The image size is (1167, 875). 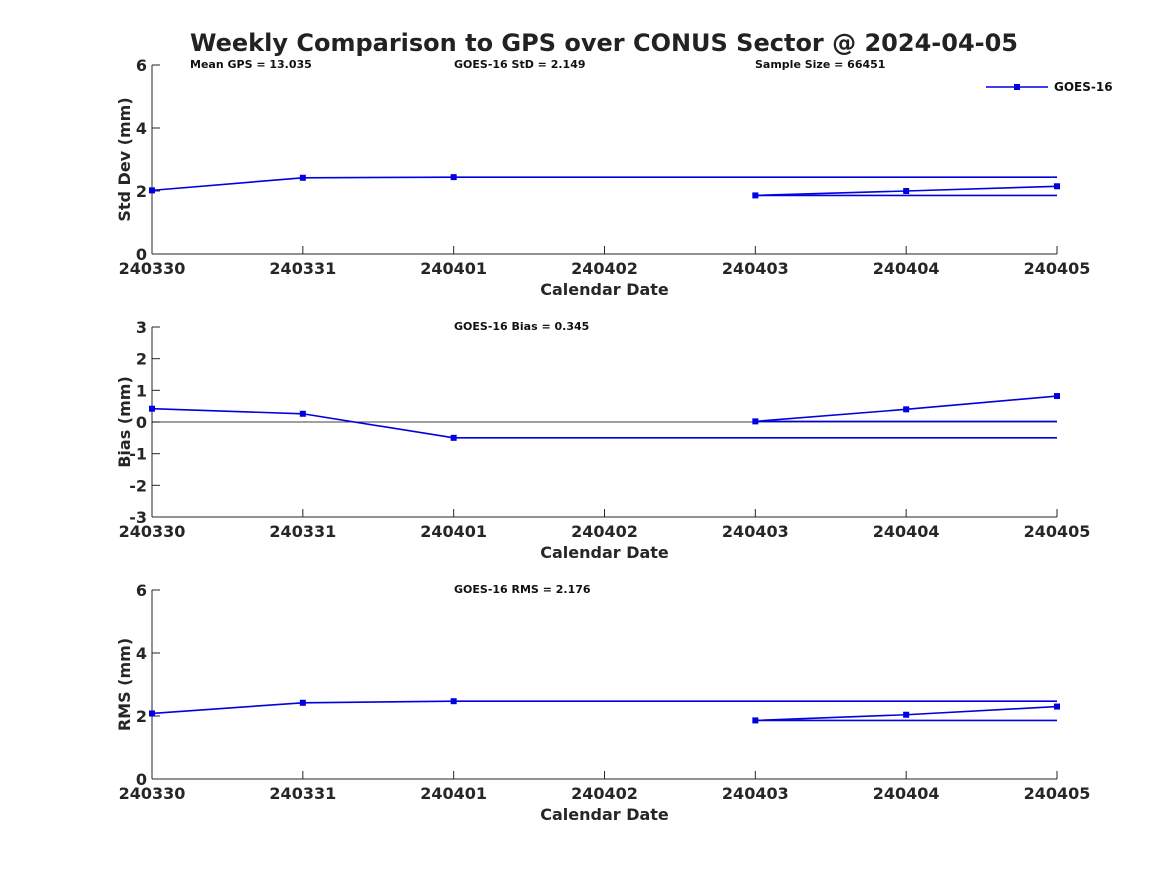 I want to click on legend-label: GOES-16, so click(x=1083, y=87).